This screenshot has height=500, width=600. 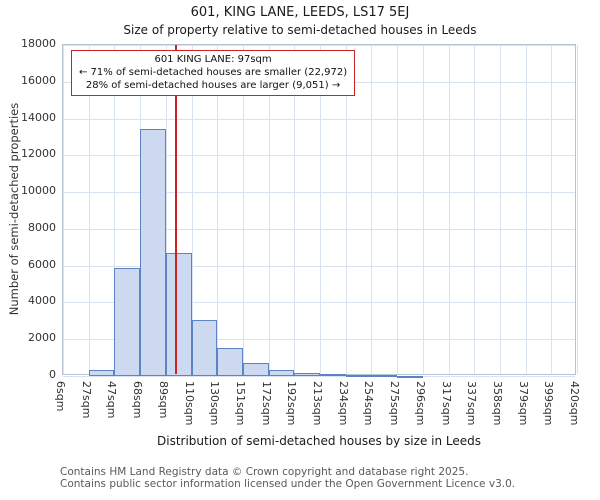 I want to click on x-tick-label: 89sqm, so click(x=164, y=400).